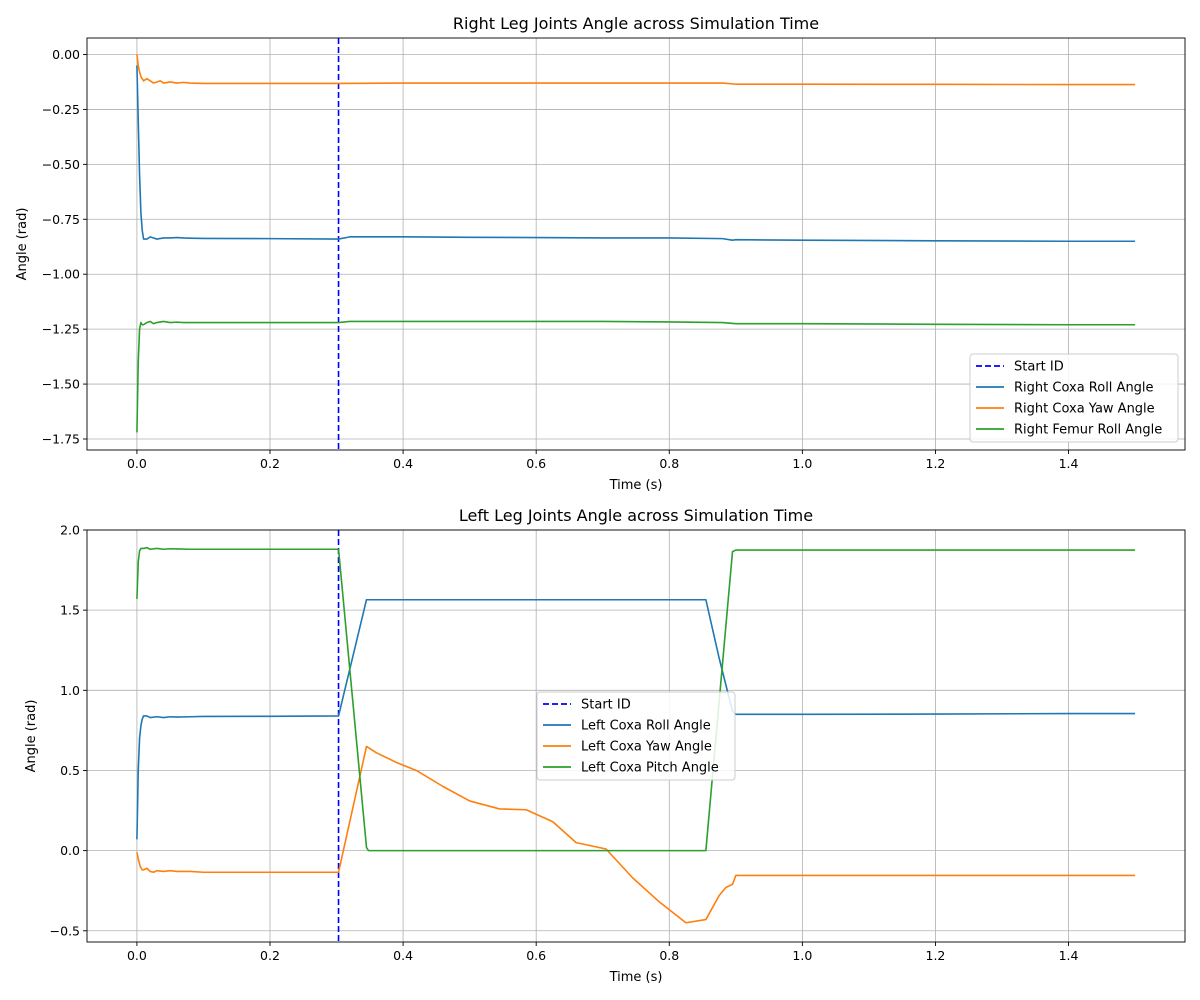 This screenshot has width=1200, height=1000. What do you see at coordinates (70, 530) in the screenshot?
I see `y-tick-label: 2.0` at bounding box center [70, 530].